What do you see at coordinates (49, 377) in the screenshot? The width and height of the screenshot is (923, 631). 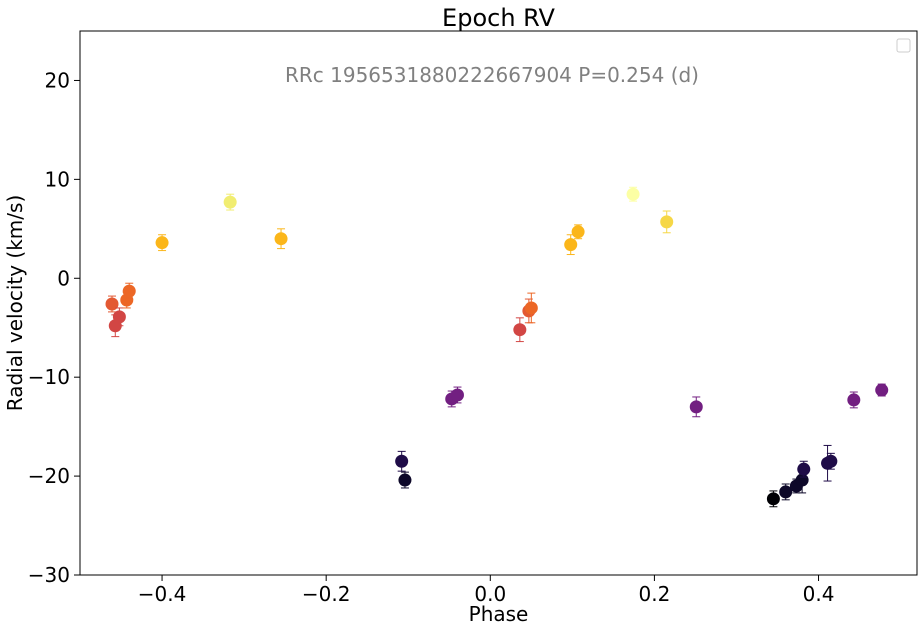 I see `y-tick-label: −10` at bounding box center [49, 377].